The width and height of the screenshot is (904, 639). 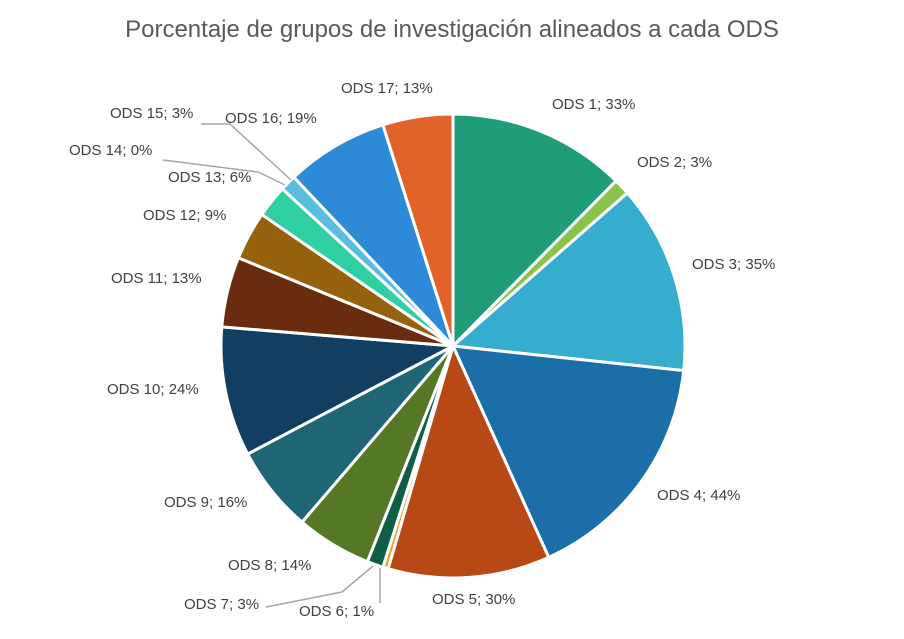 I want to click on data-label-ods-14: ODS 14; 0%, so click(x=110, y=150).